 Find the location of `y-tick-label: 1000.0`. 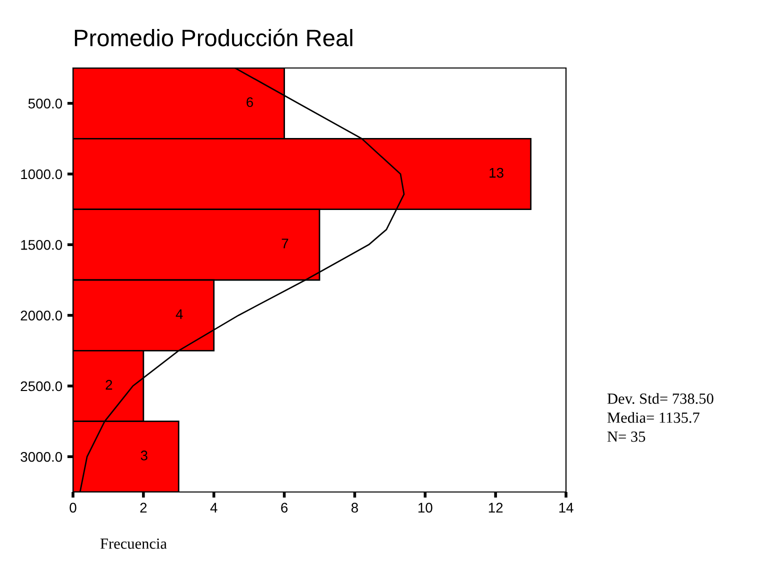

y-tick-label: 1000.0 is located at coordinates (41, 174).